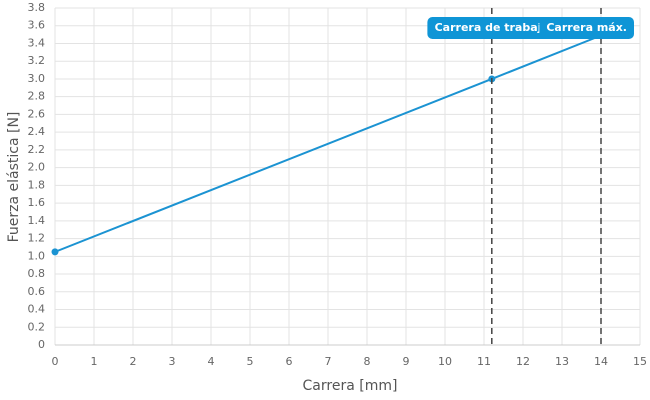 This screenshot has width=650, height=400. What do you see at coordinates (37, 113) in the screenshot?
I see `y-tick-label: 2.6` at bounding box center [37, 113].